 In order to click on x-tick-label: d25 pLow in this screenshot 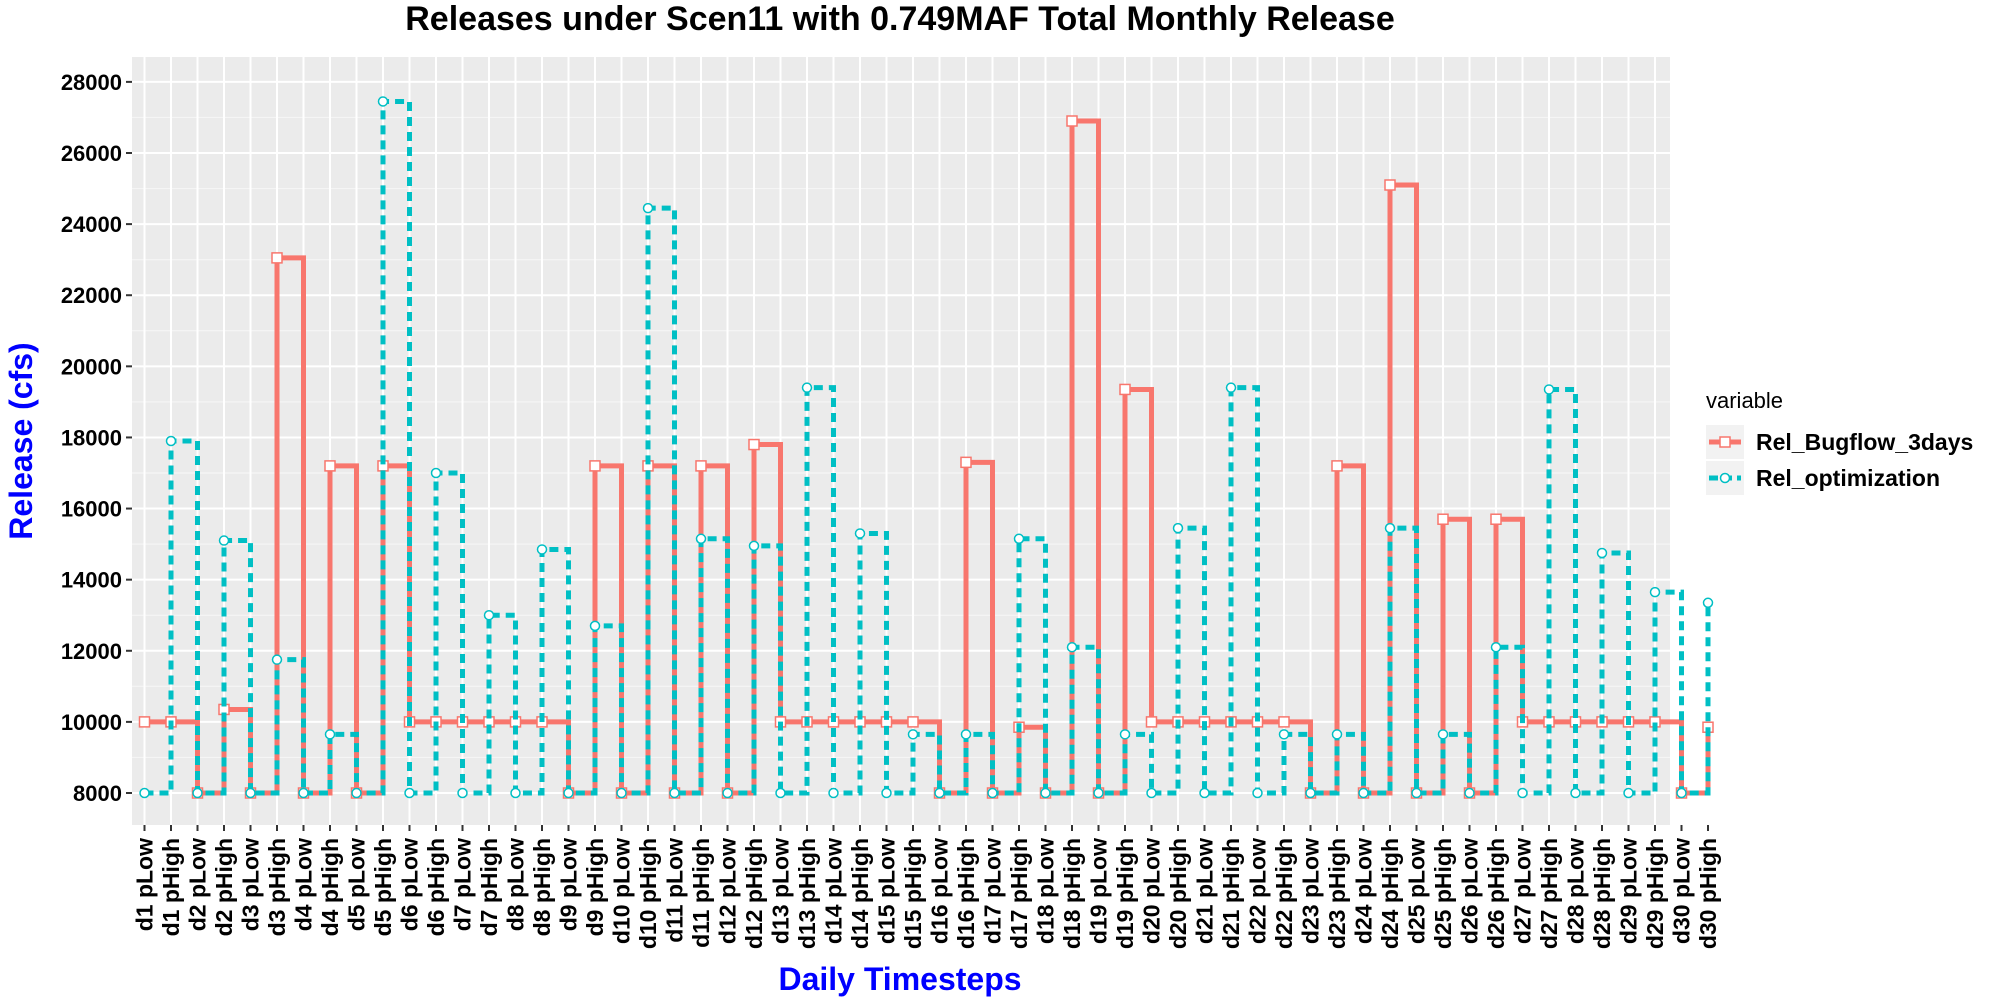, I will do `click(1417, 891)`.